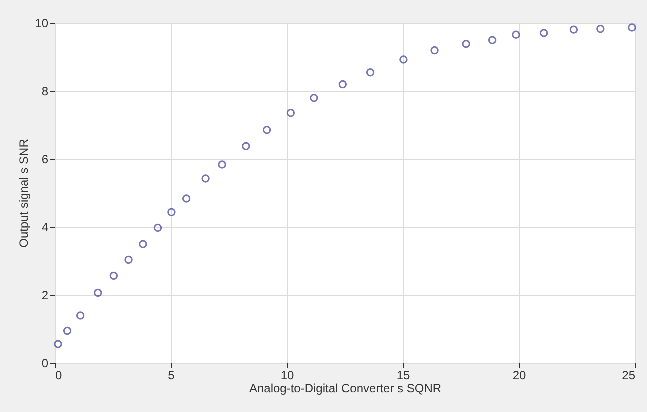 This screenshot has height=412, width=647. What do you see at coordinates (45, 159) in the screenshot?
I see `y-tick-label: 6` at bounding box center [45, 159].